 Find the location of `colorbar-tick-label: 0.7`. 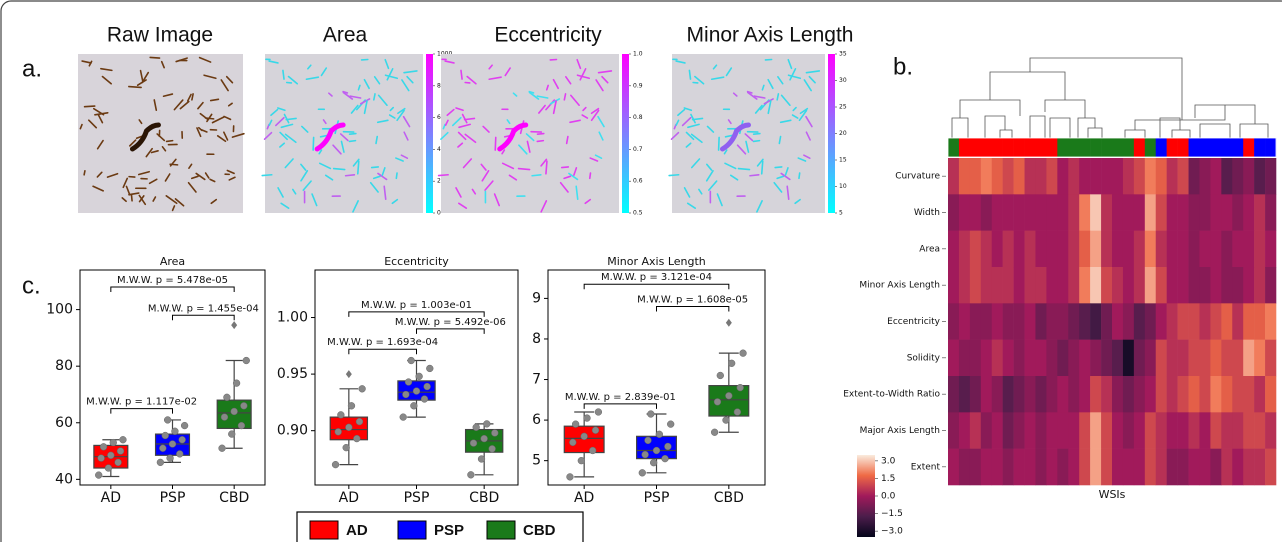

colorbar-tick-label: 0.7 is located at coordinates (638, 149).